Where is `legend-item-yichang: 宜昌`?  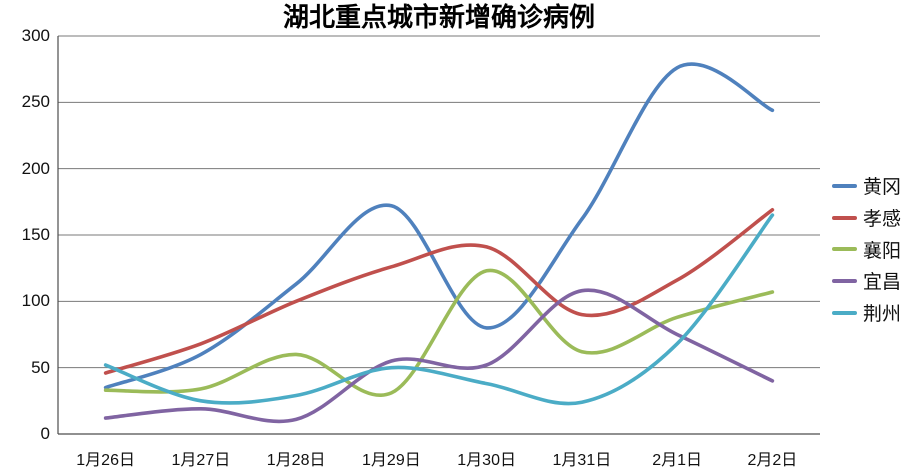
legend-item-yichang: 宜昌 is located at coordinates (866, 281).